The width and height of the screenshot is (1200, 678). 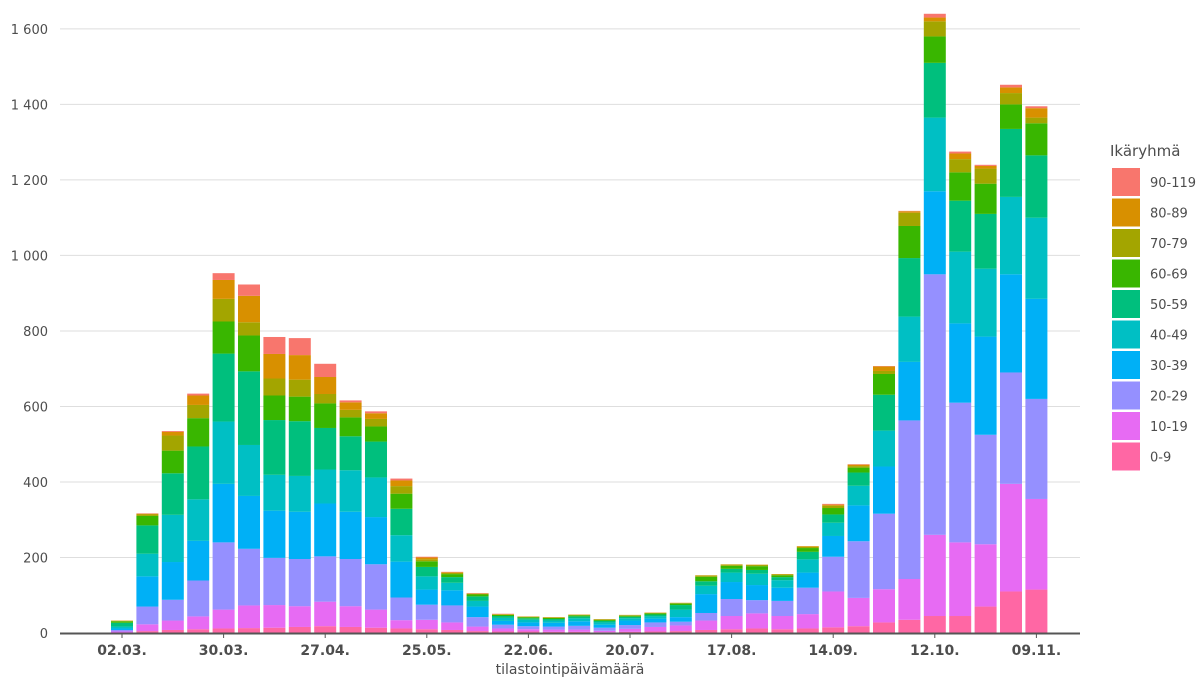 I want to click on legend-label: 40-49, so click(x=1169, y=336).